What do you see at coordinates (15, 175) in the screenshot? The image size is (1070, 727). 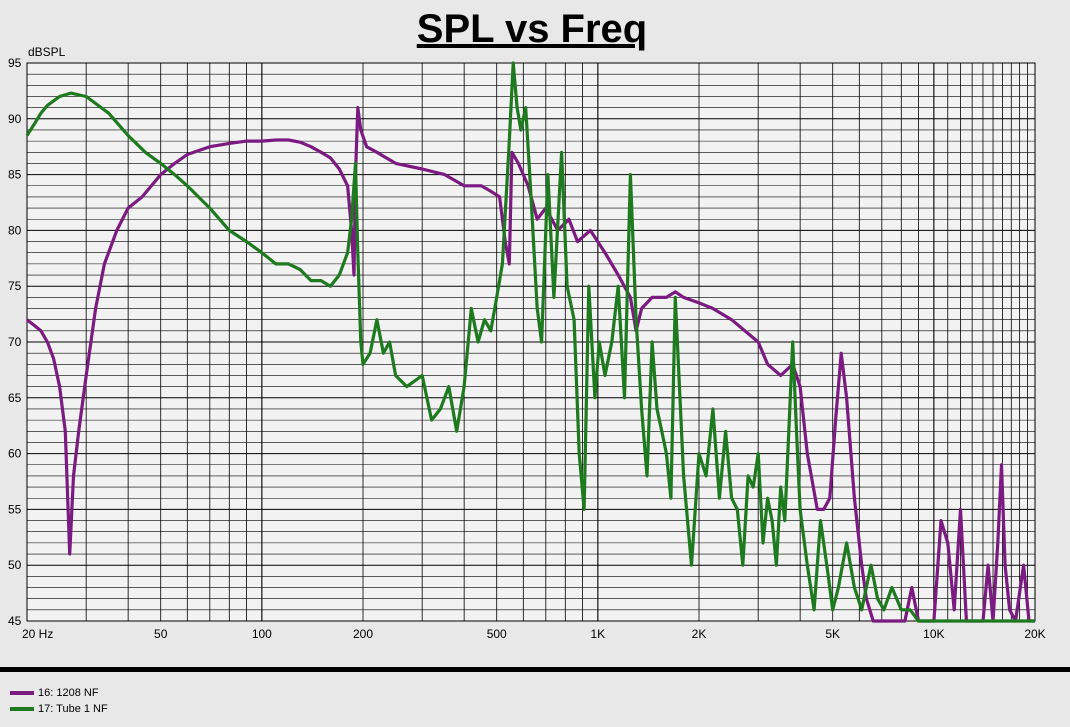 I see `y-tick-label: 85` at bounding box center [15, 175].